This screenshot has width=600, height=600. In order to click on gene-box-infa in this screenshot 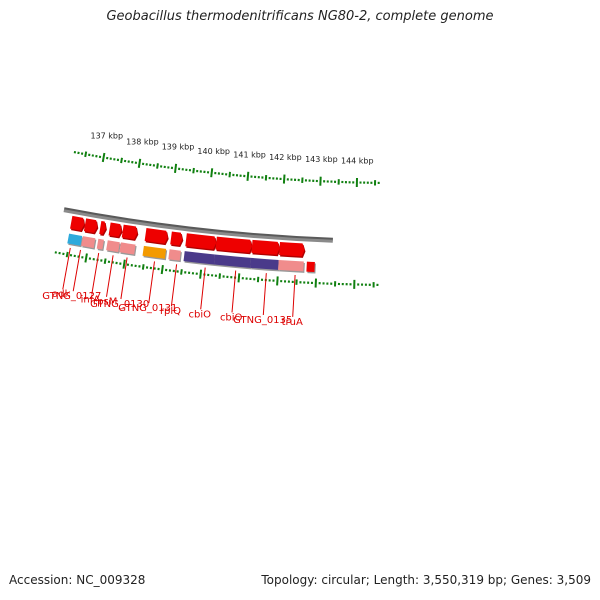, I will do `click(100, 244)`.